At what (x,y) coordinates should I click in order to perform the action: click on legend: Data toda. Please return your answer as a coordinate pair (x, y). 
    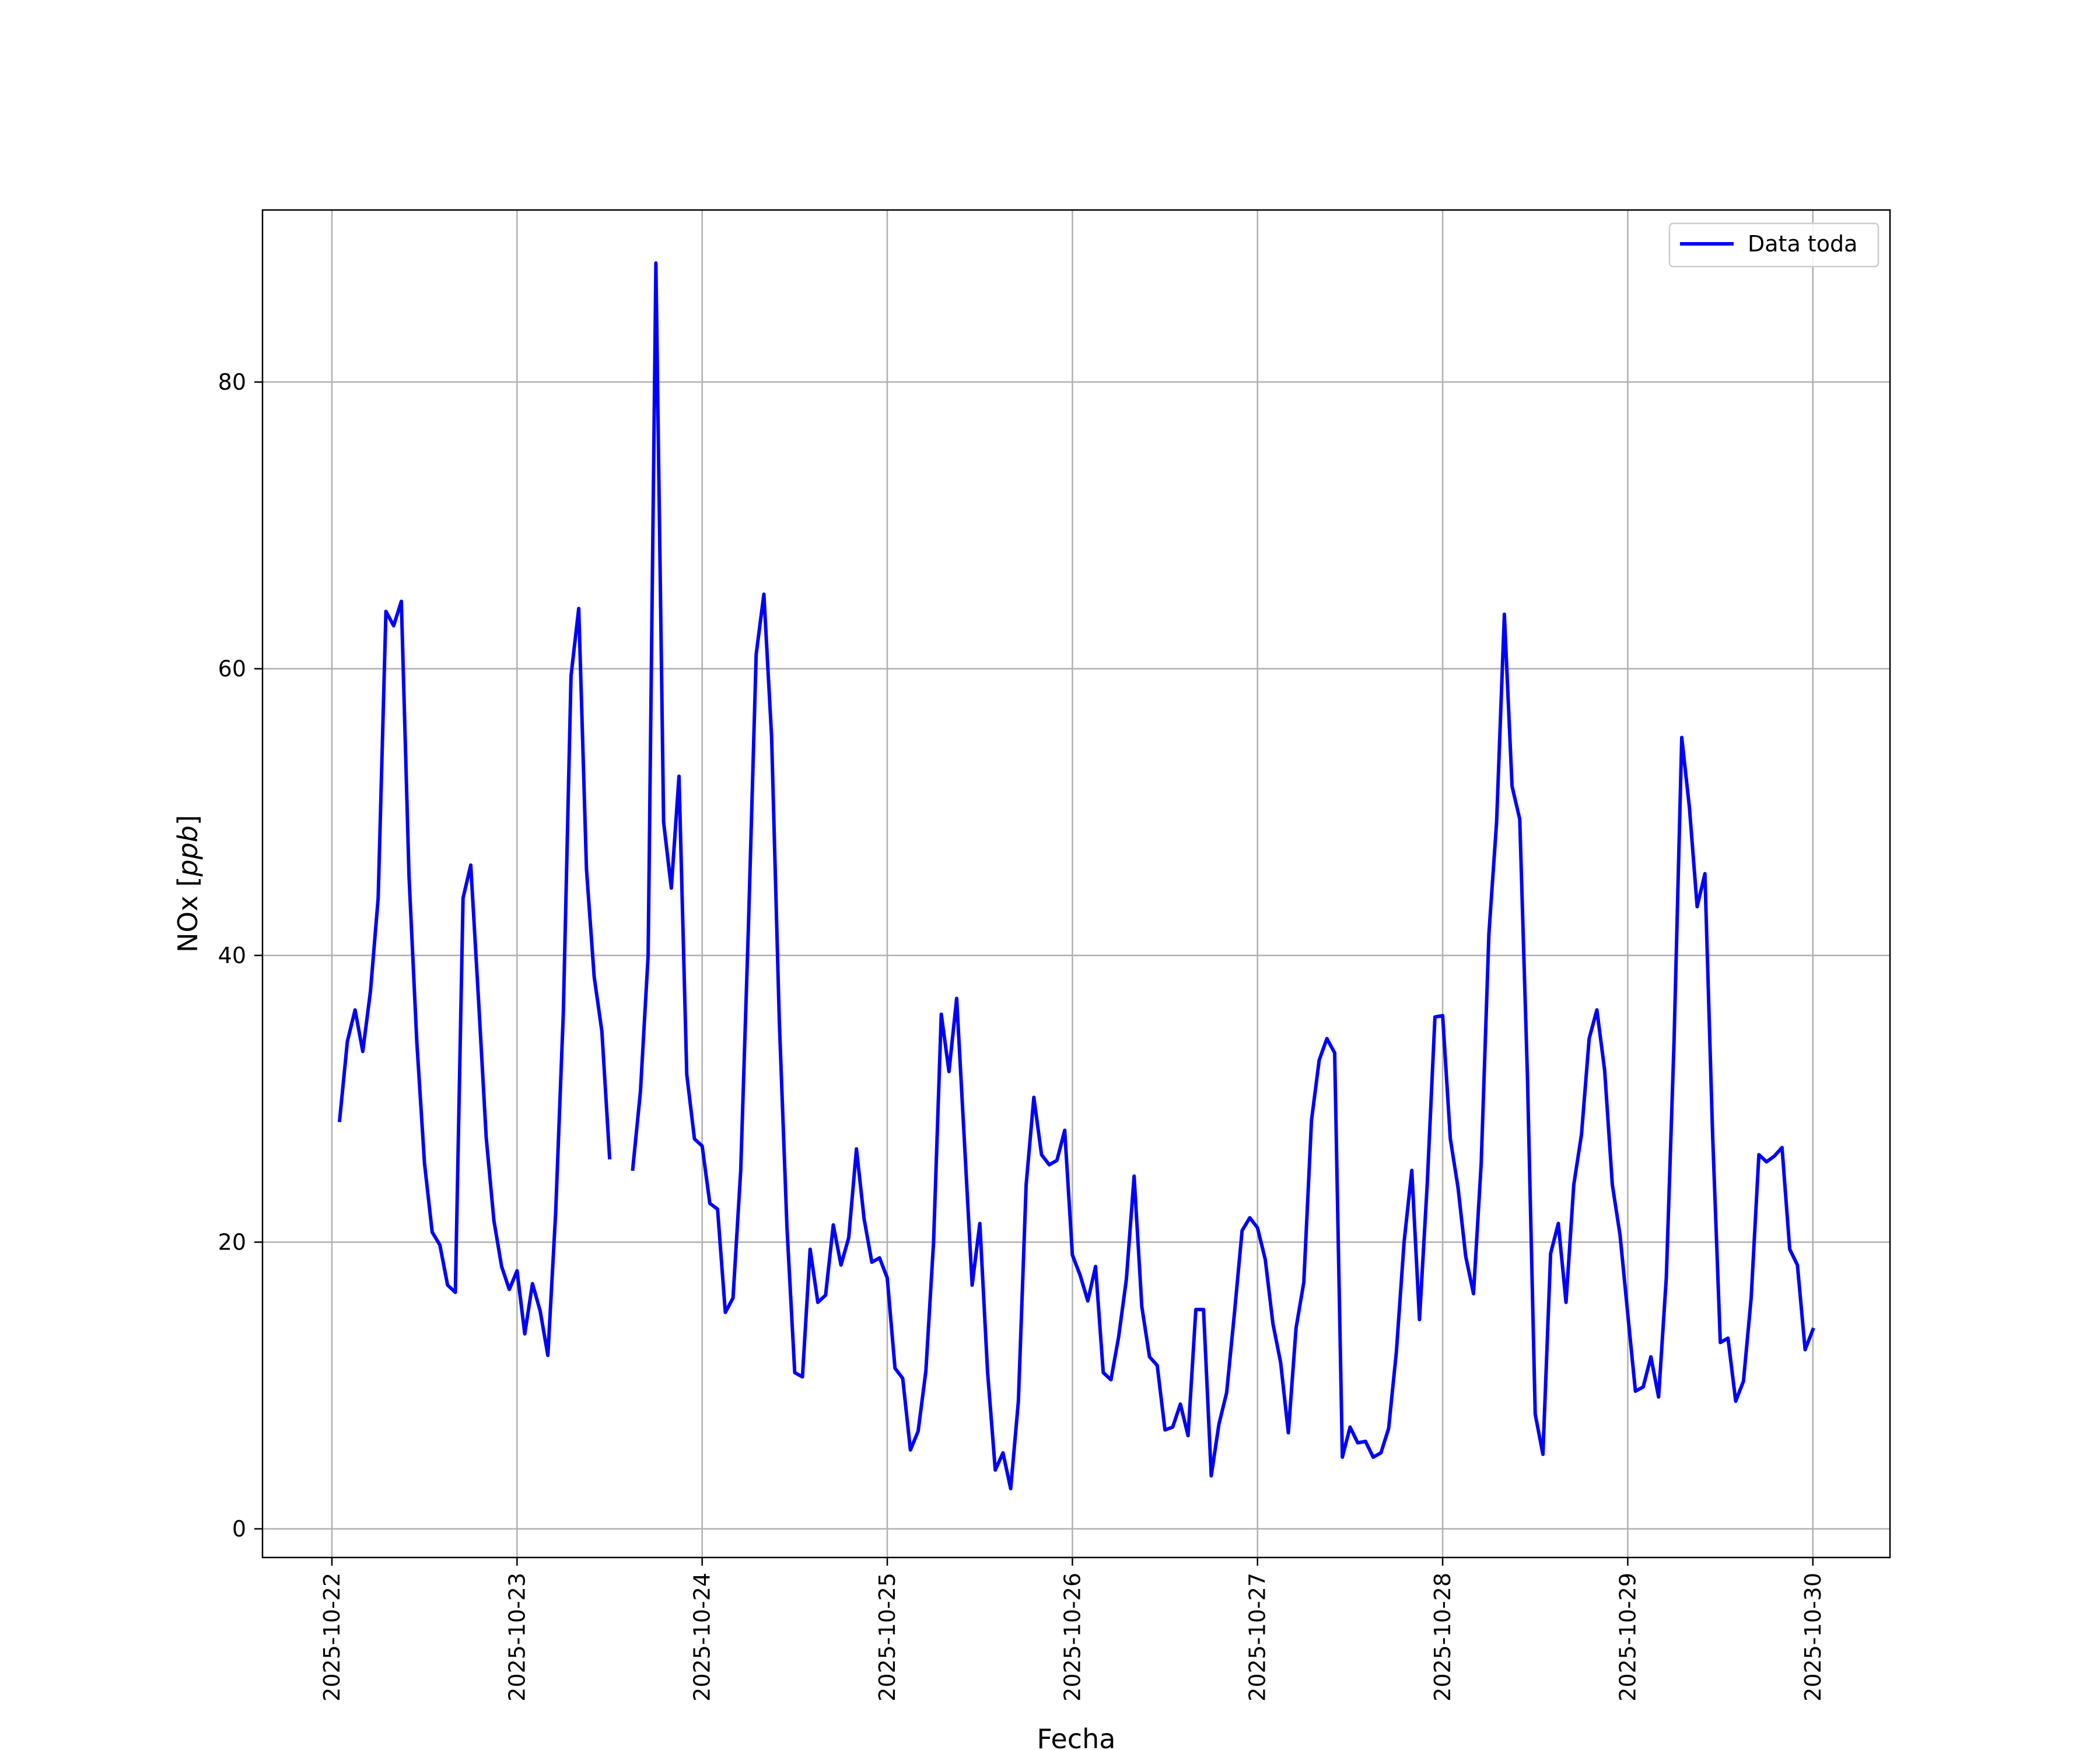
    Looking at the image, I should click on (1774, 245).